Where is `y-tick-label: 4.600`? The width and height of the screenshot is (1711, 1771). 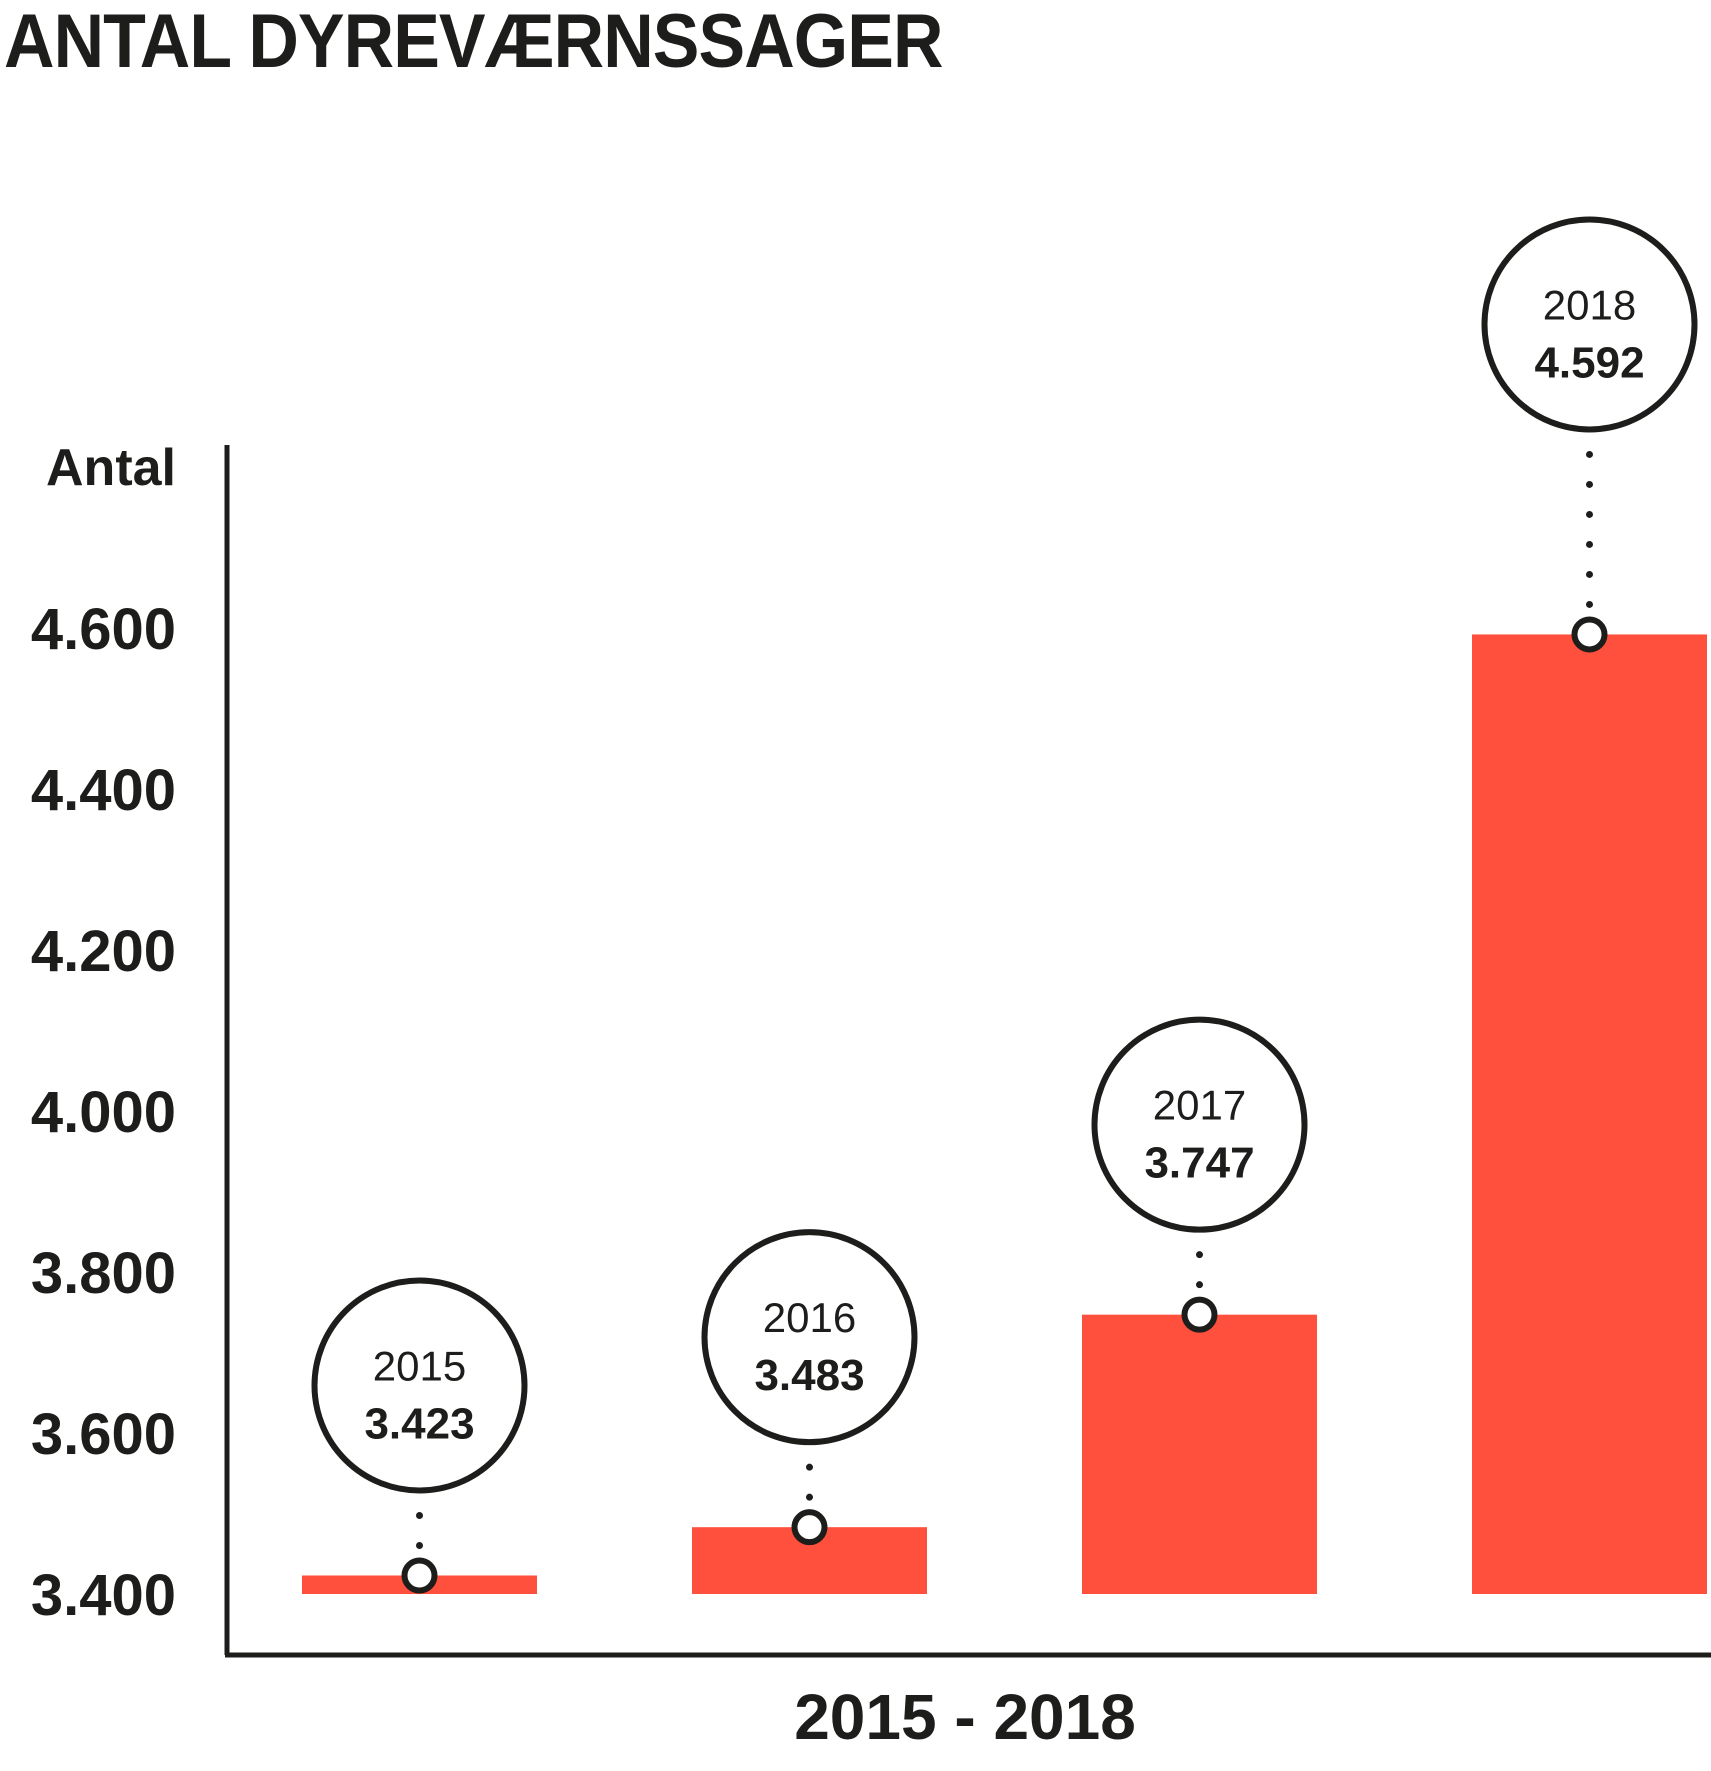
y-tick-label: 4.600 is located at coordinates (103, 629).